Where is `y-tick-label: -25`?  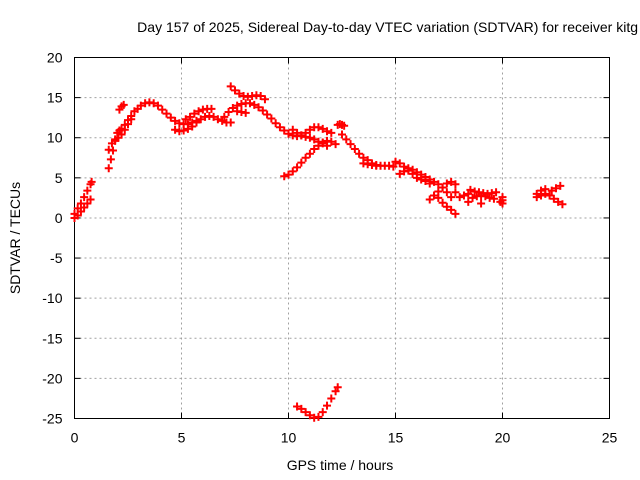
y-tick-label: -25 is located at coordinates (52, 419).